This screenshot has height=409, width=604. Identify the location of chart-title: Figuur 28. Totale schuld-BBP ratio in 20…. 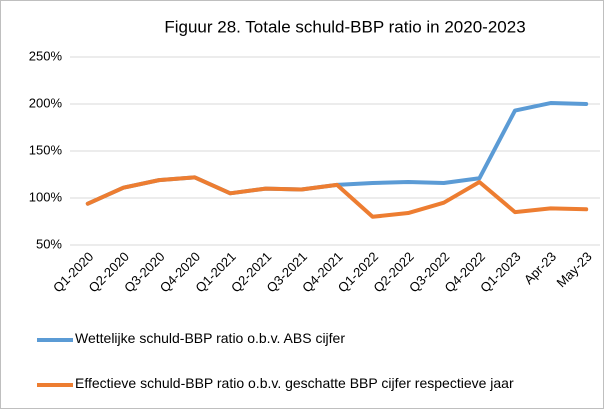
(344, 26).